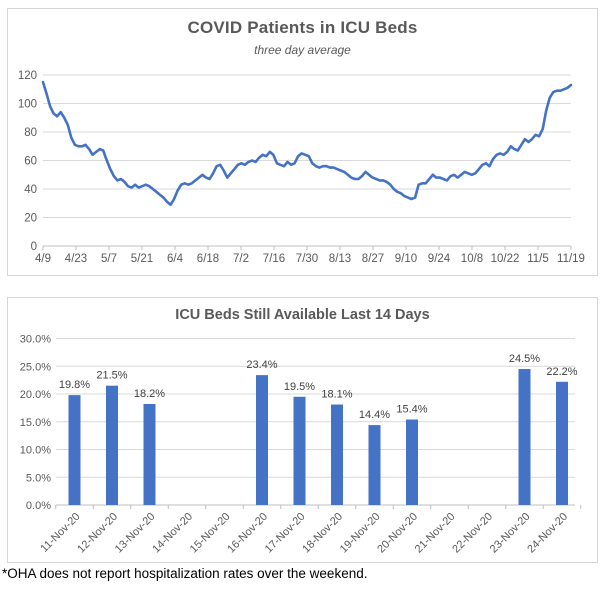  I want to click on y-axis-tick-label: 100, so click(27, 105).